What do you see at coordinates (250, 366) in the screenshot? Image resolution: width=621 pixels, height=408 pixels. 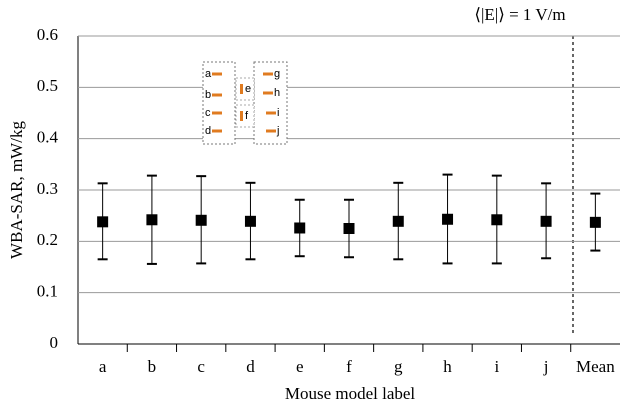 I see `x-tick-label: d` at bounding box center [250, 366].